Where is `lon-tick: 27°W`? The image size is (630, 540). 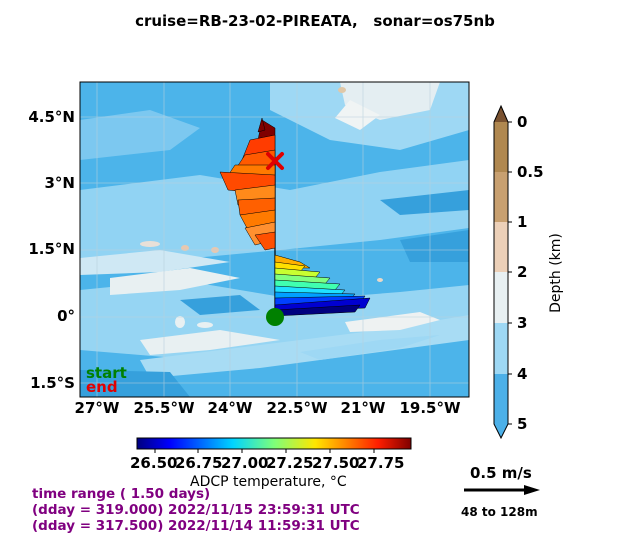
lon-tick: 27°W is located at coordinates (97, 408).